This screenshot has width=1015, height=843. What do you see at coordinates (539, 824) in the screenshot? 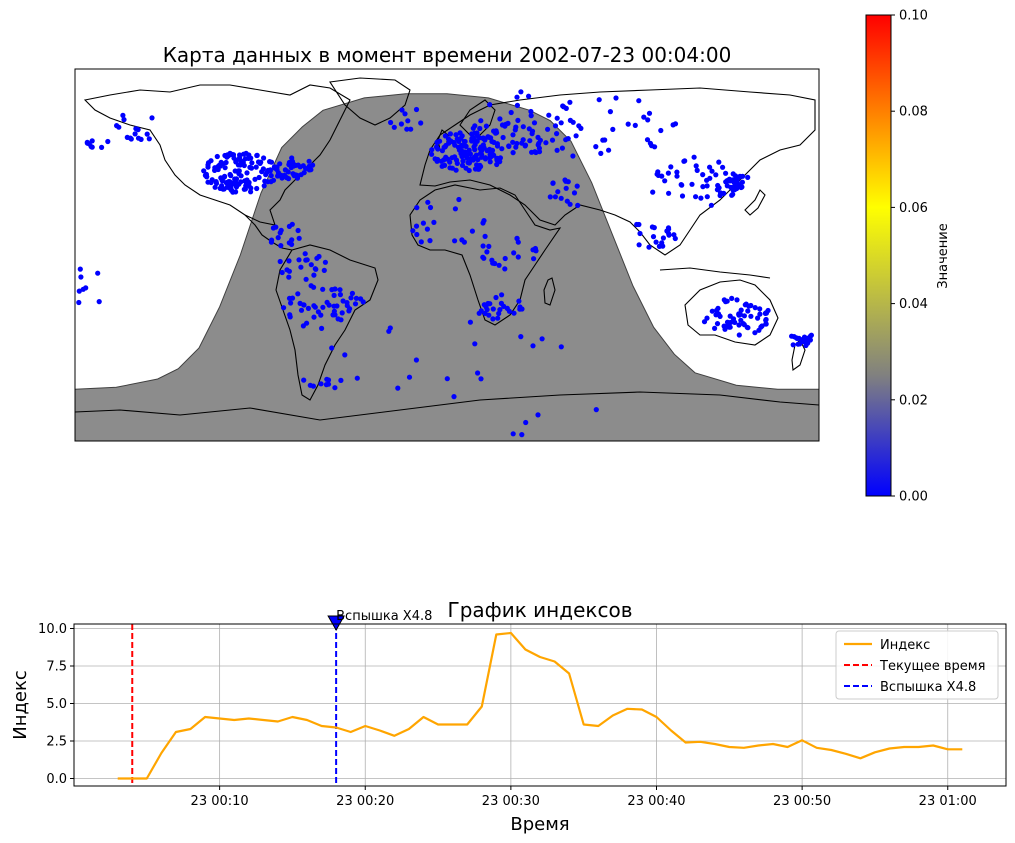
I see `x-axis-label: Время` at bounding box center [539, 824].